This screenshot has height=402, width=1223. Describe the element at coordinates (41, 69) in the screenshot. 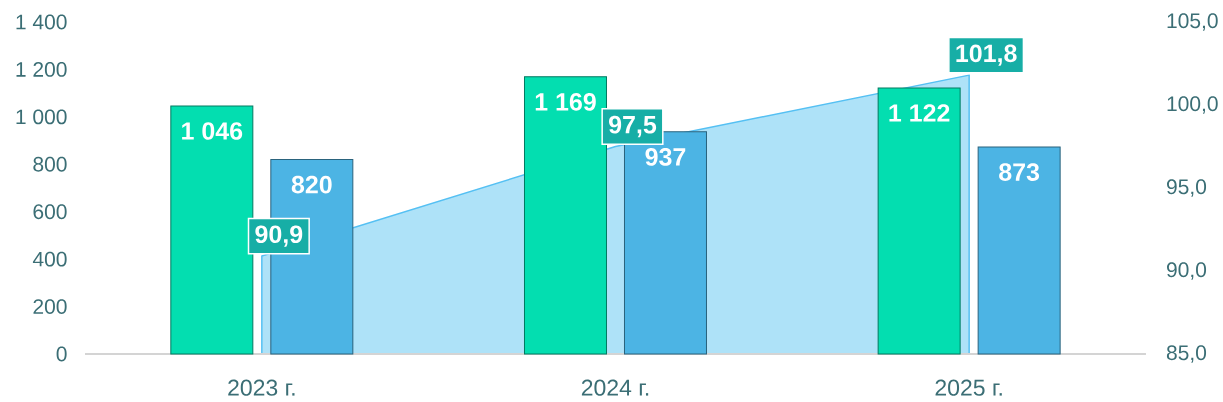

I see `y-tick-label: 1 200` at that location.